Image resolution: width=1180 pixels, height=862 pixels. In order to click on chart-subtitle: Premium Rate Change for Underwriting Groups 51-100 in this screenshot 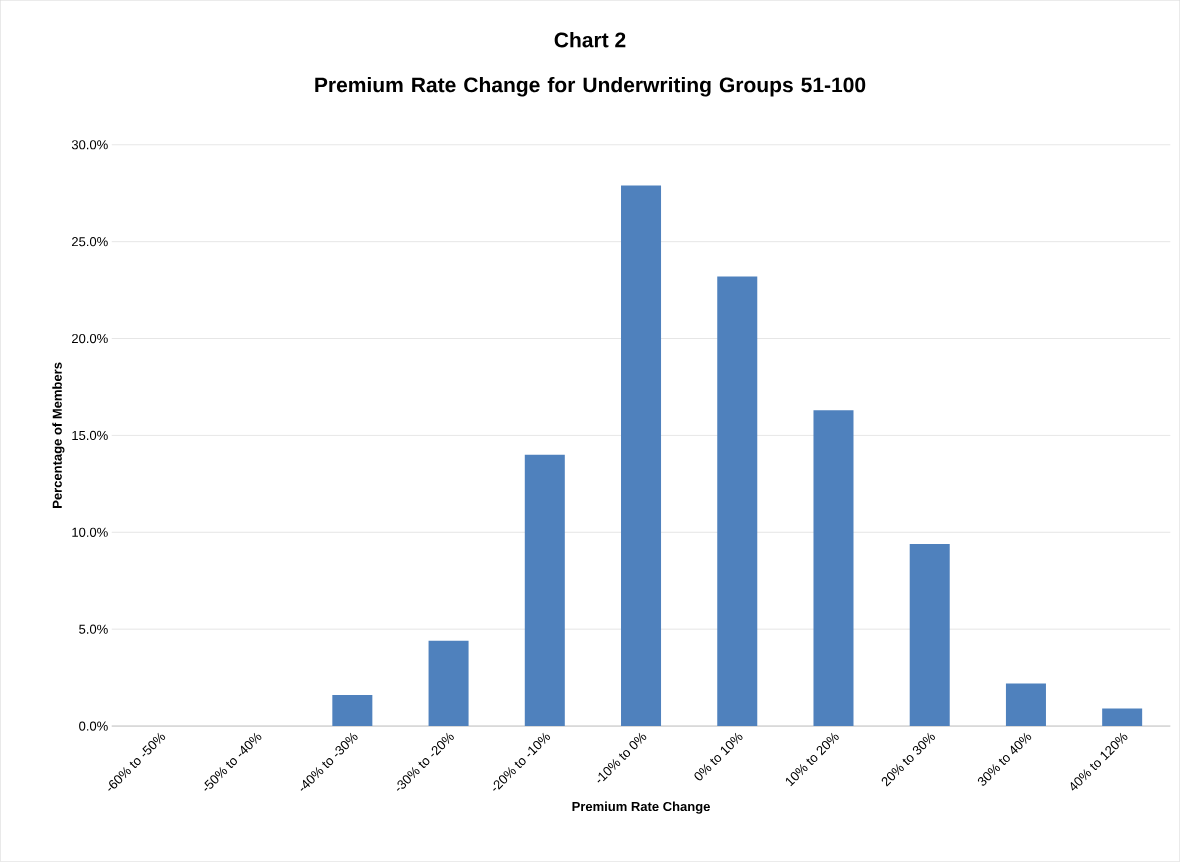, I will do `click(590, 86)`.